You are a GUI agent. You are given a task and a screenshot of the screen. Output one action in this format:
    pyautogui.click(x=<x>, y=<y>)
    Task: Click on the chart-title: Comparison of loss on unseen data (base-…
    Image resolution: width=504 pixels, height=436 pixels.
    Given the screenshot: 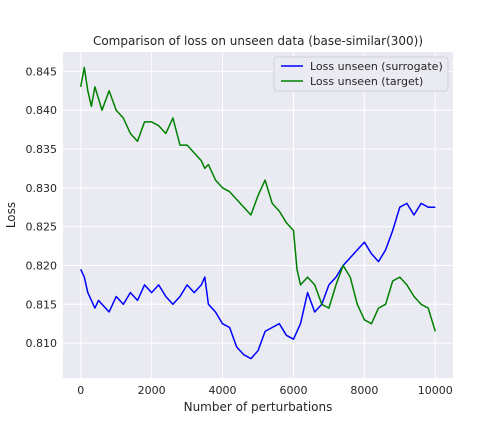 What is the action you would take?
    pyautogui.click(x=258, y=41)
    